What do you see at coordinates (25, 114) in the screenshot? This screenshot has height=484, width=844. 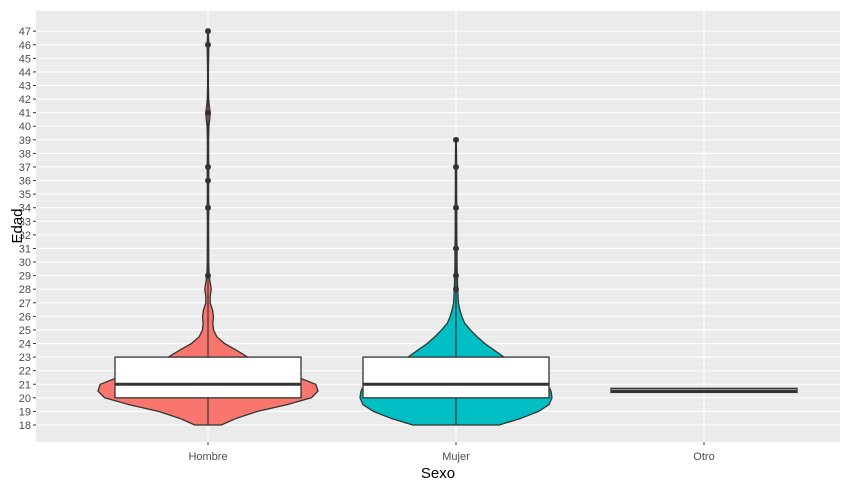 I see `y-tick-label: 41` at bounding box center [25, 114].